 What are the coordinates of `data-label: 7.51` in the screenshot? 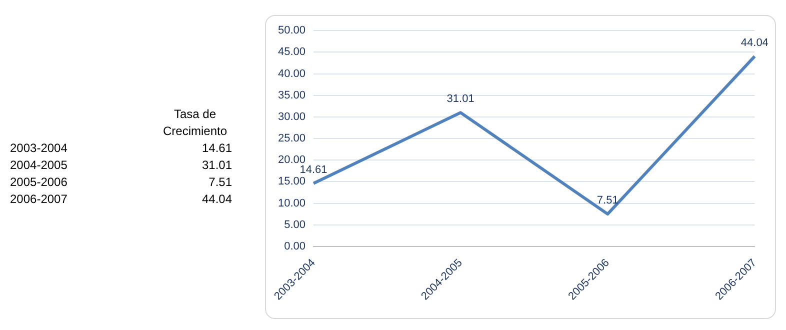 It's located at (607, 200).